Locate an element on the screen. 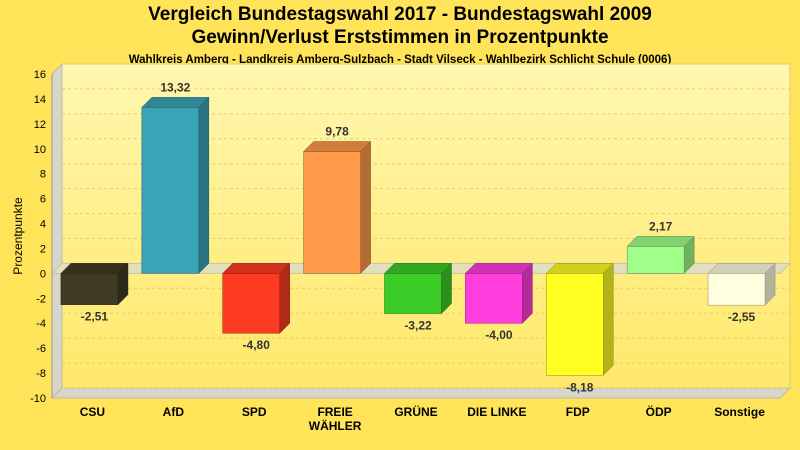 Image resolution: width=800 pixels, height=450 pixels. x-tick-label: ÖDP is located at coordinates (659, 411).